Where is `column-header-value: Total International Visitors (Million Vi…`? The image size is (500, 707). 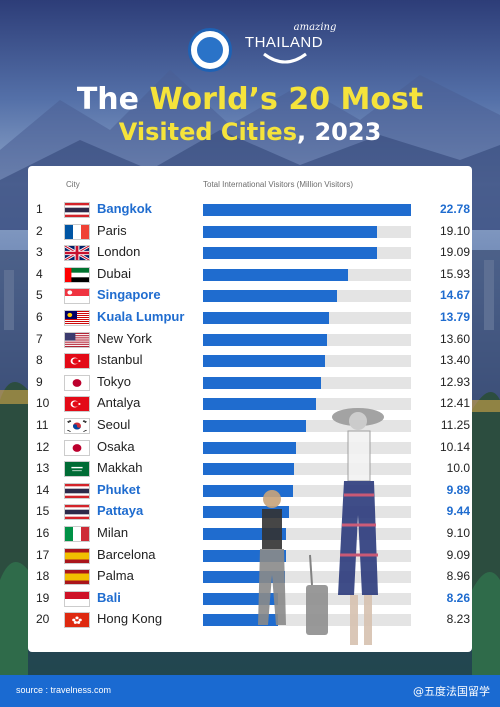 column-header-value: Total International Visitors (Million Vi… is located at coordinates (278, 184).